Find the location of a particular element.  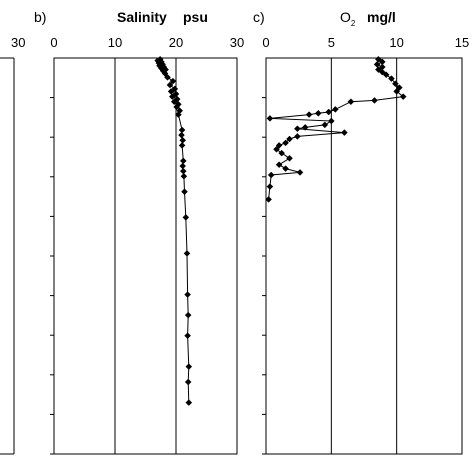

panel-c-x-tick-label: 0 is located at coordinates (265, 42).